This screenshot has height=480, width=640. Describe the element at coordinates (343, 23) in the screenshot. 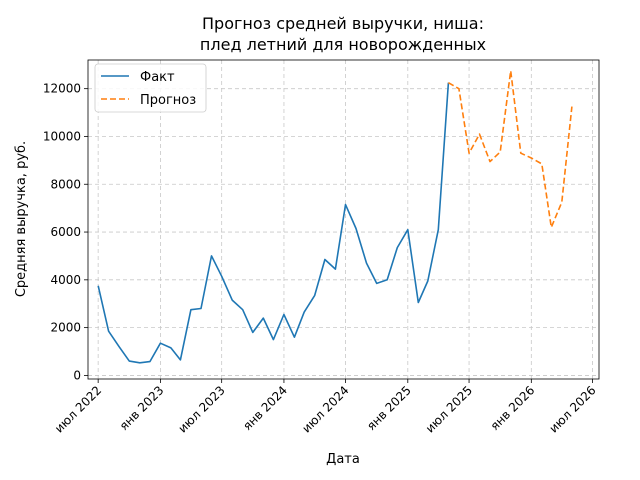

I see `chart-title-line-1: Прогноз средней выручки, ниша:` at that location.